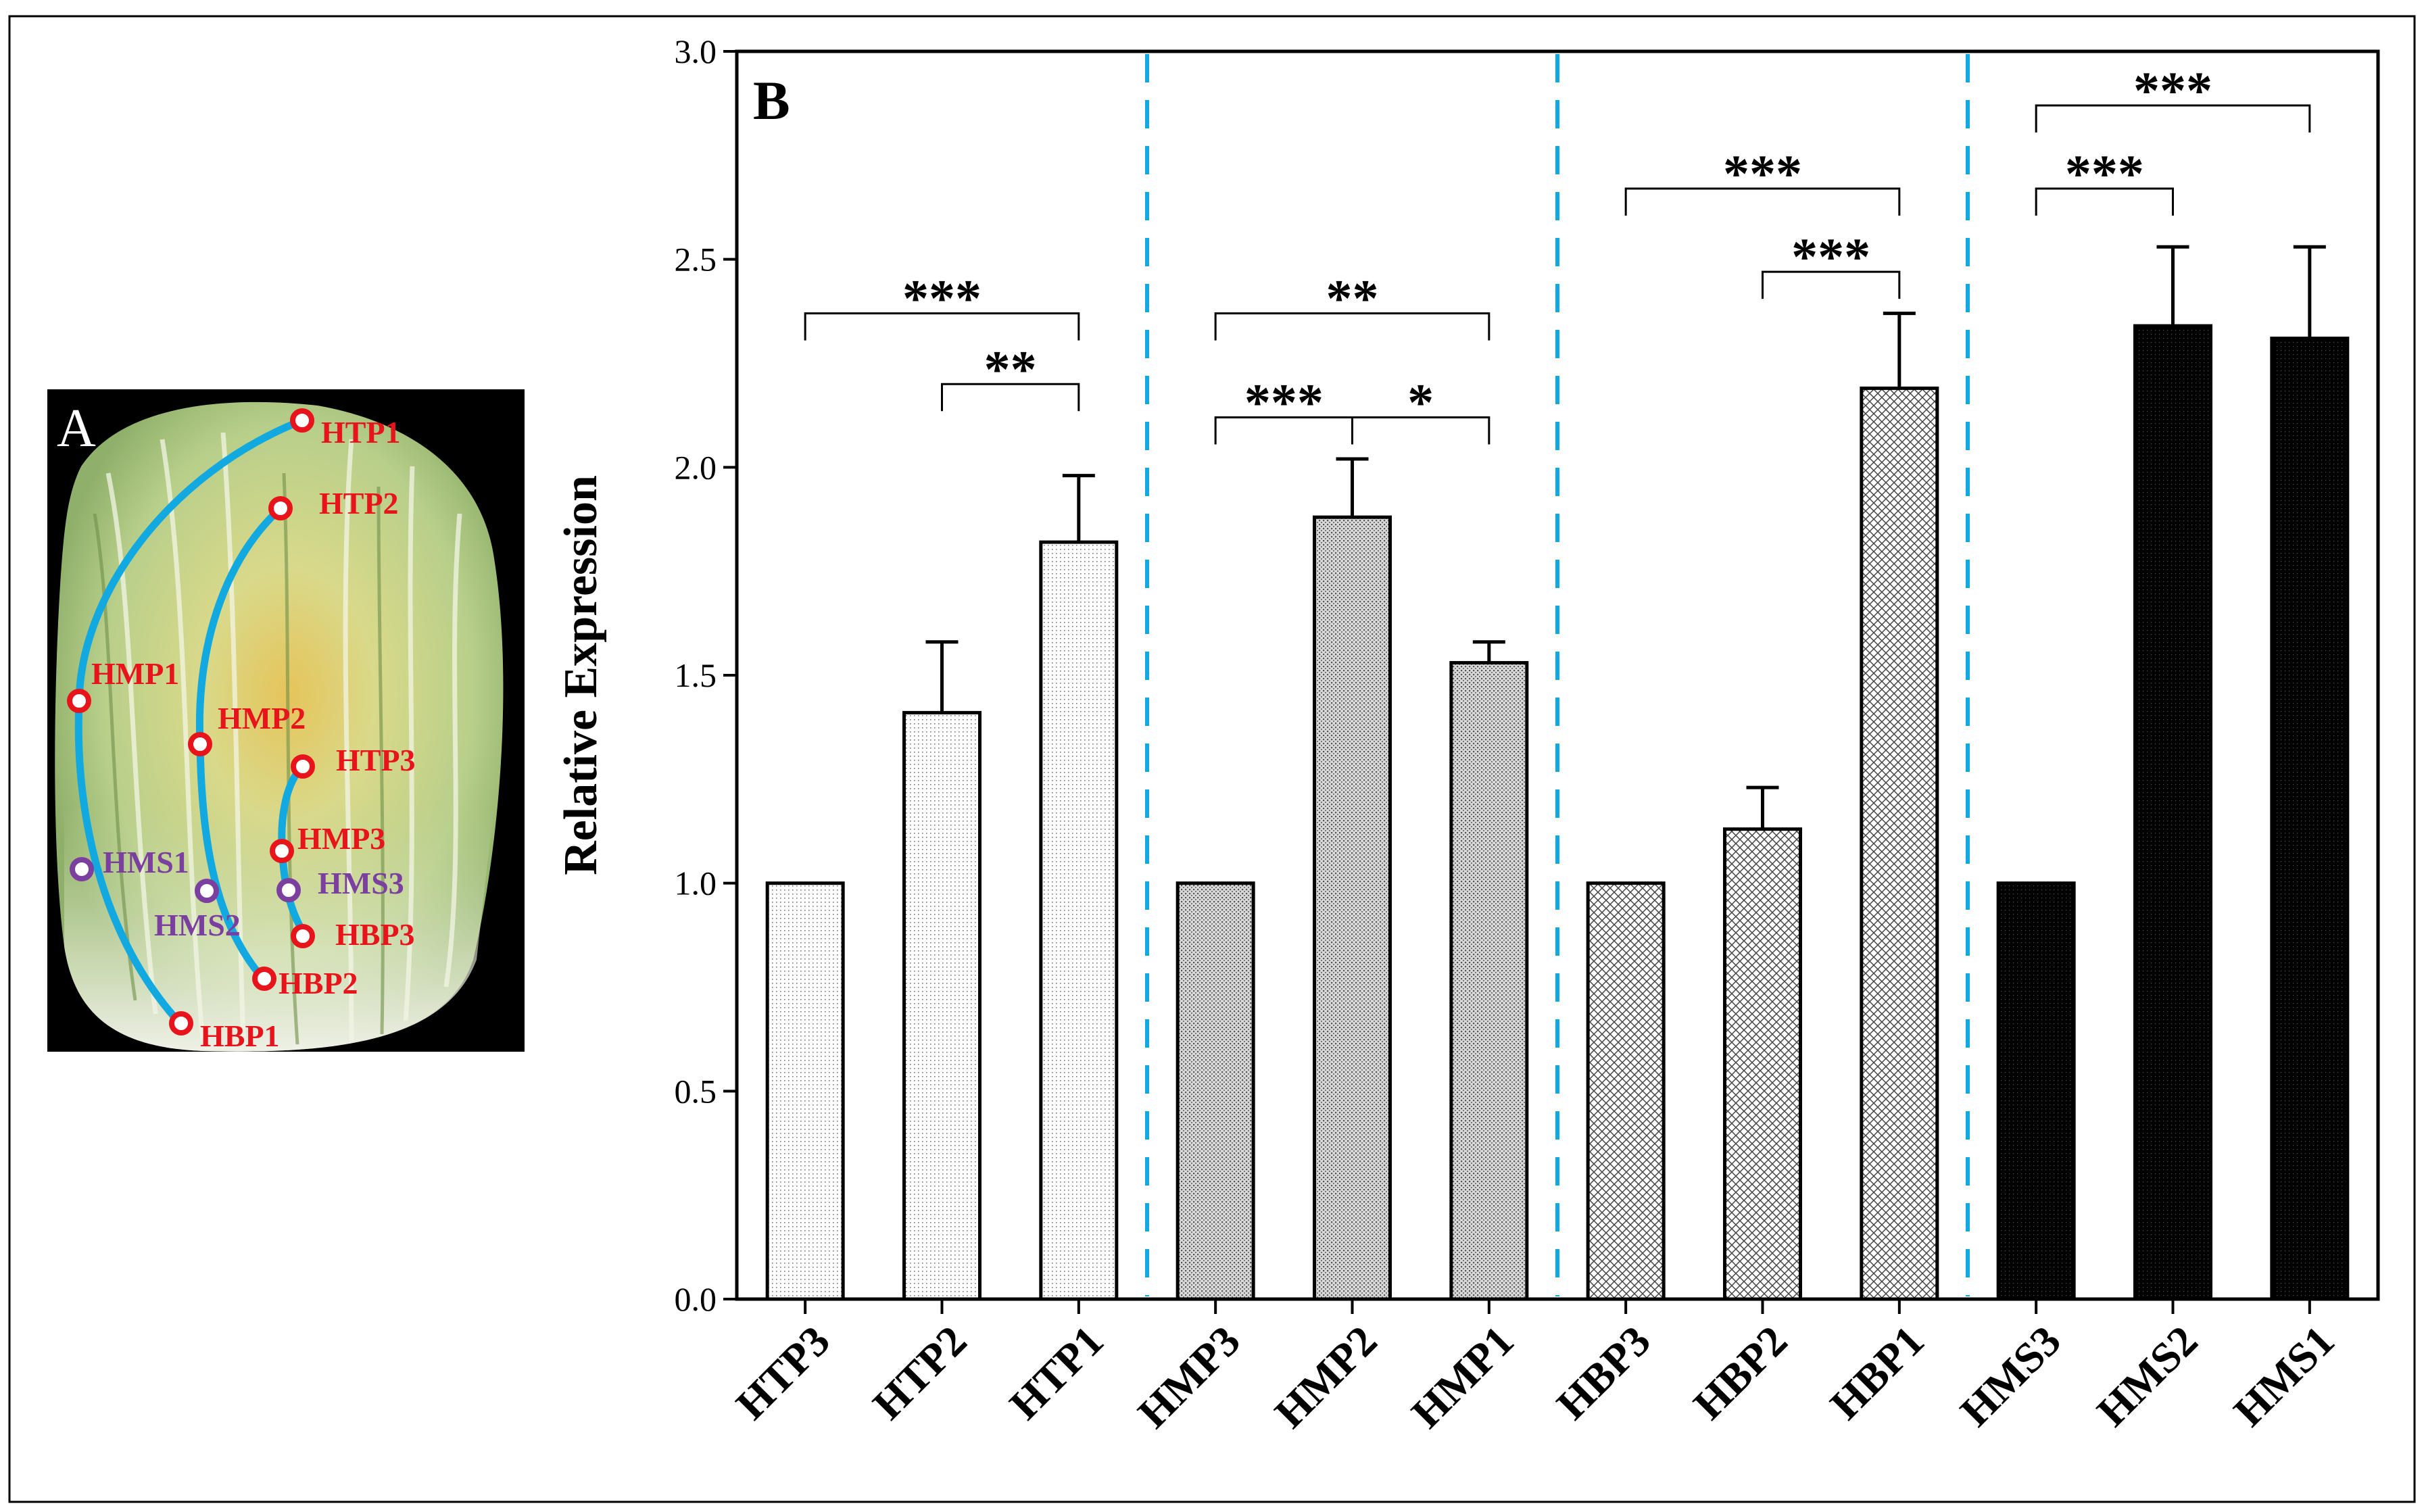 The image size is (2424, 1512). I want to click on point-hmp1: HMP1, so click(123, 684).